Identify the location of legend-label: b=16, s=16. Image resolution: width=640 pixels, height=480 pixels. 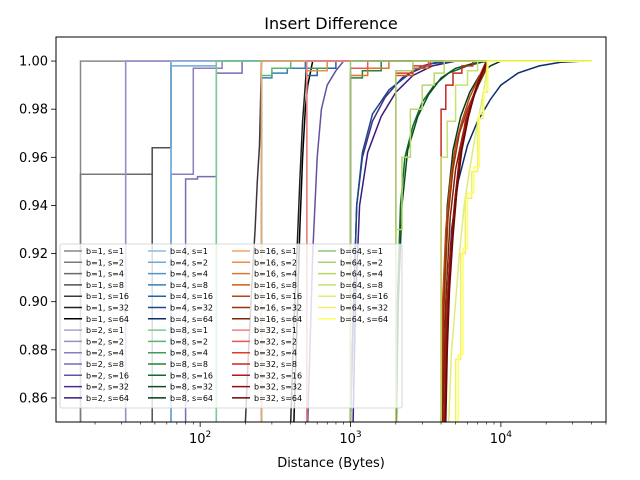
(278, 296).